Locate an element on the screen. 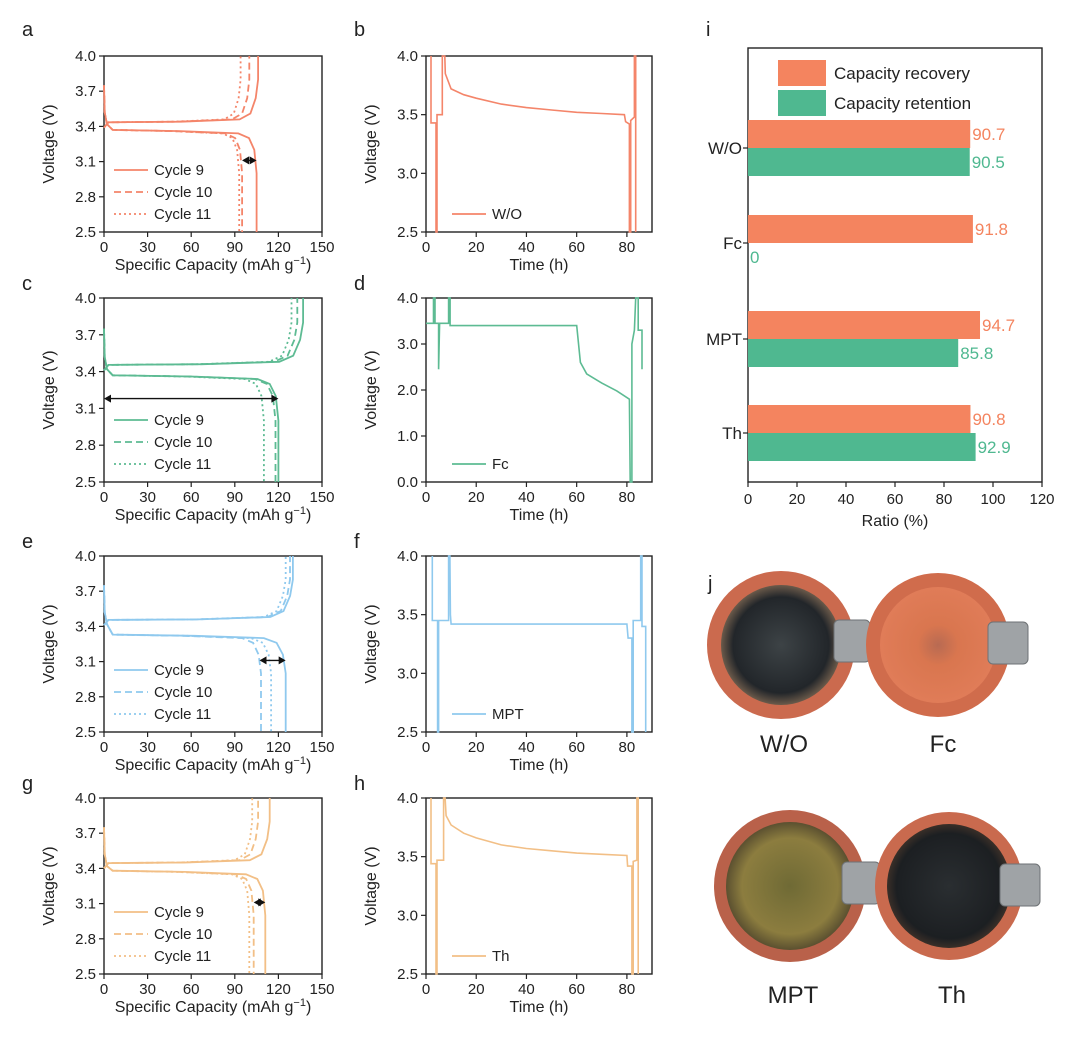 This screenshot has height=1039, width=1080. bar-value-label: 0 is located at coordinates (754, 257).